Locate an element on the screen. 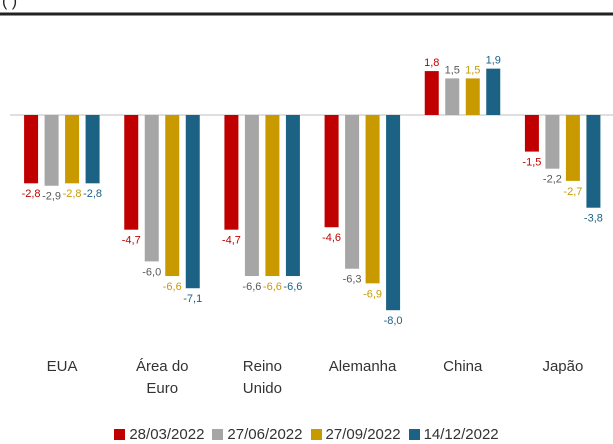  legend-label: 14/12/2022 is located at coordinates (461, 434).